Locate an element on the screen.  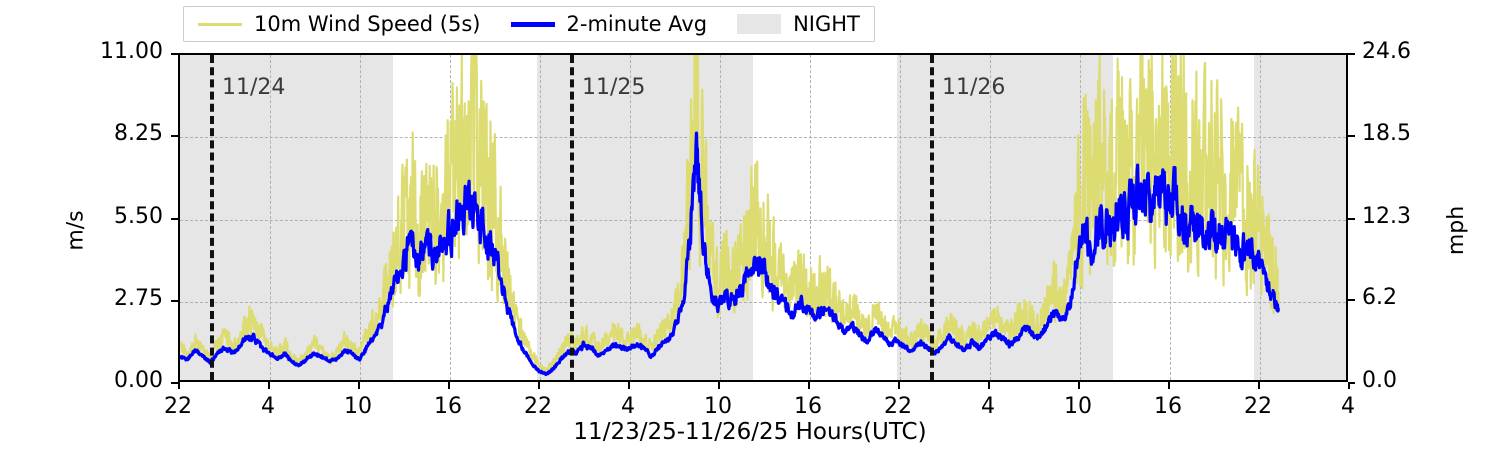
day-divider-label: 11/25 is located at coordinates (614, 87).